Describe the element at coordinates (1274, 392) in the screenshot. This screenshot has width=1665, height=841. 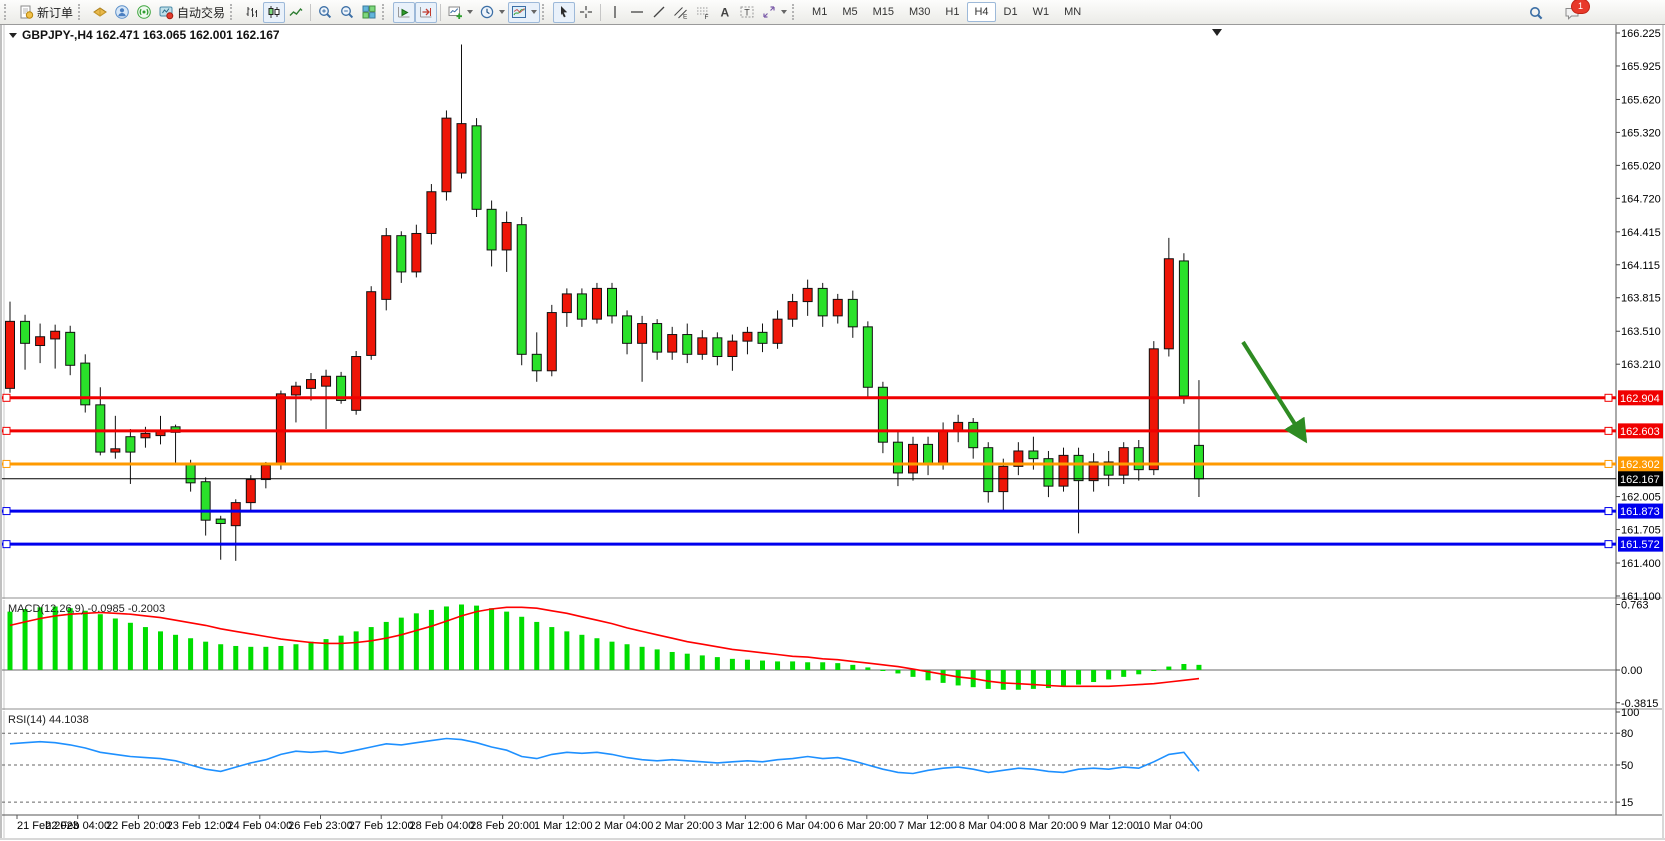
I see `trend-arrow-annotation` at that location.